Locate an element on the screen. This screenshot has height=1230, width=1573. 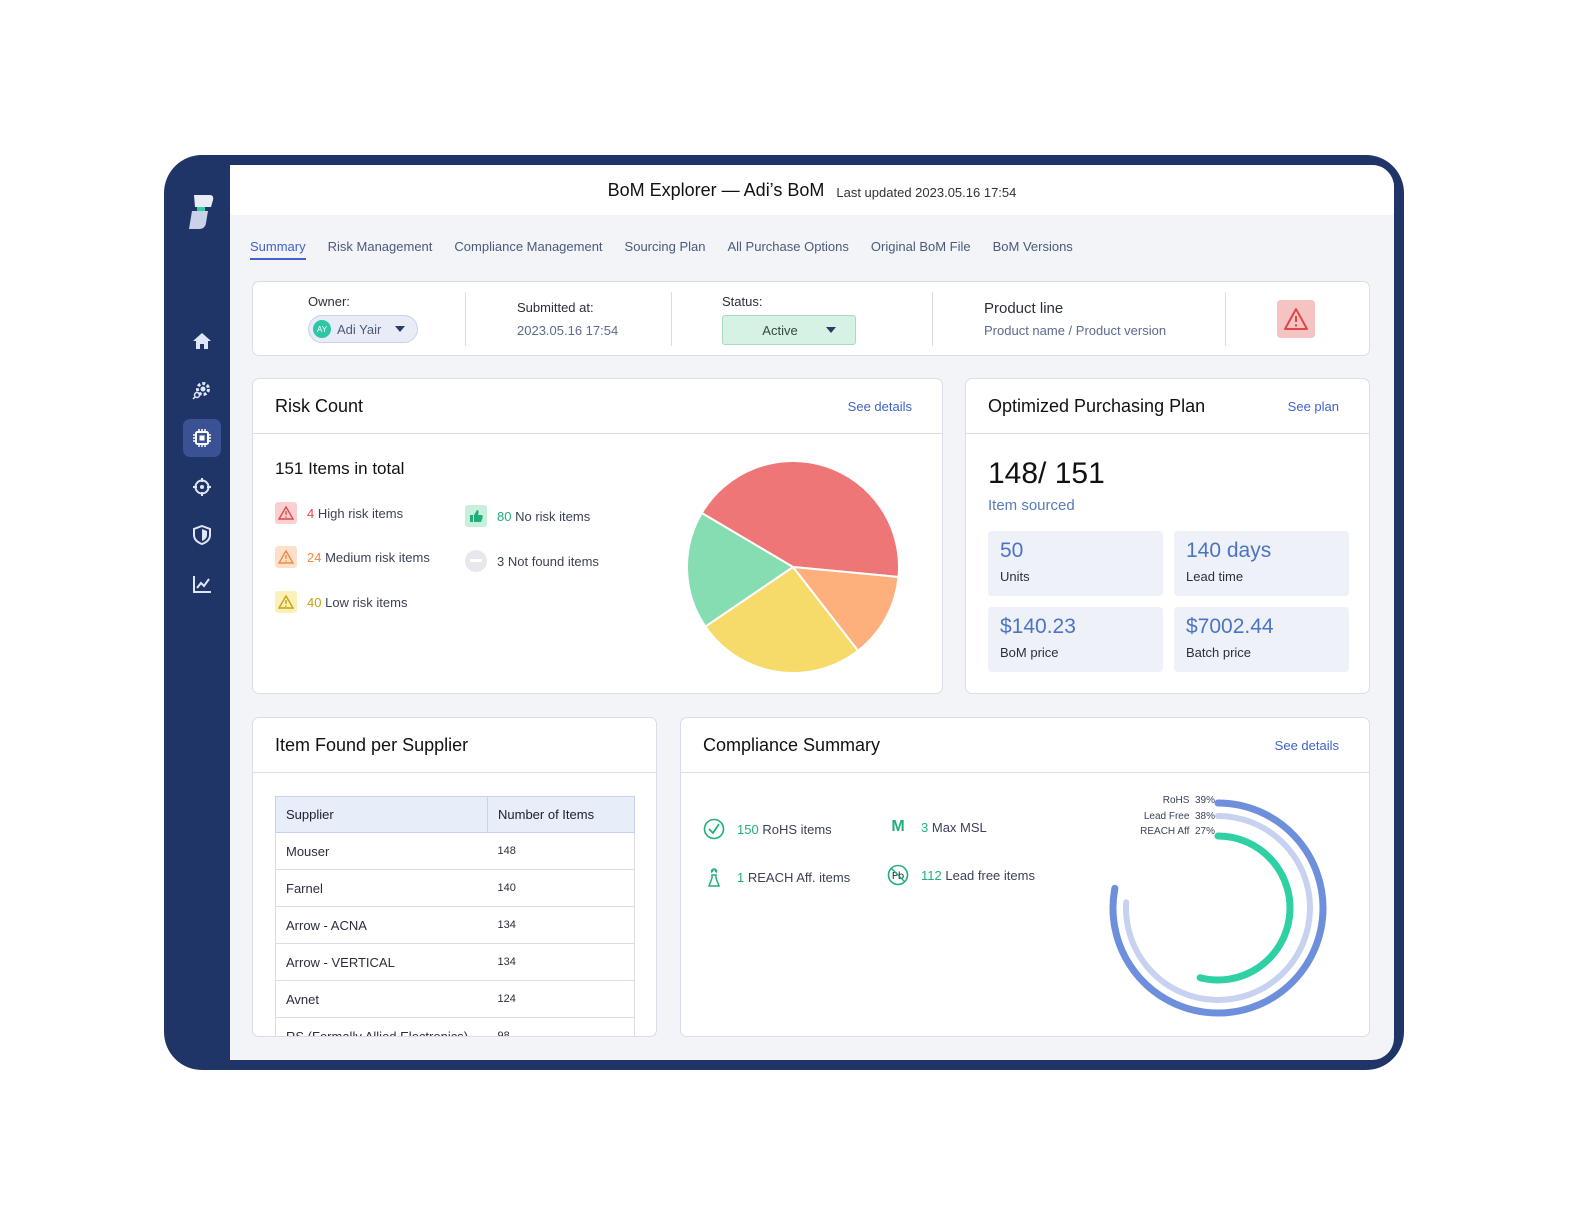
no-risk-label: No risk items is located at coordinates (553, 516).